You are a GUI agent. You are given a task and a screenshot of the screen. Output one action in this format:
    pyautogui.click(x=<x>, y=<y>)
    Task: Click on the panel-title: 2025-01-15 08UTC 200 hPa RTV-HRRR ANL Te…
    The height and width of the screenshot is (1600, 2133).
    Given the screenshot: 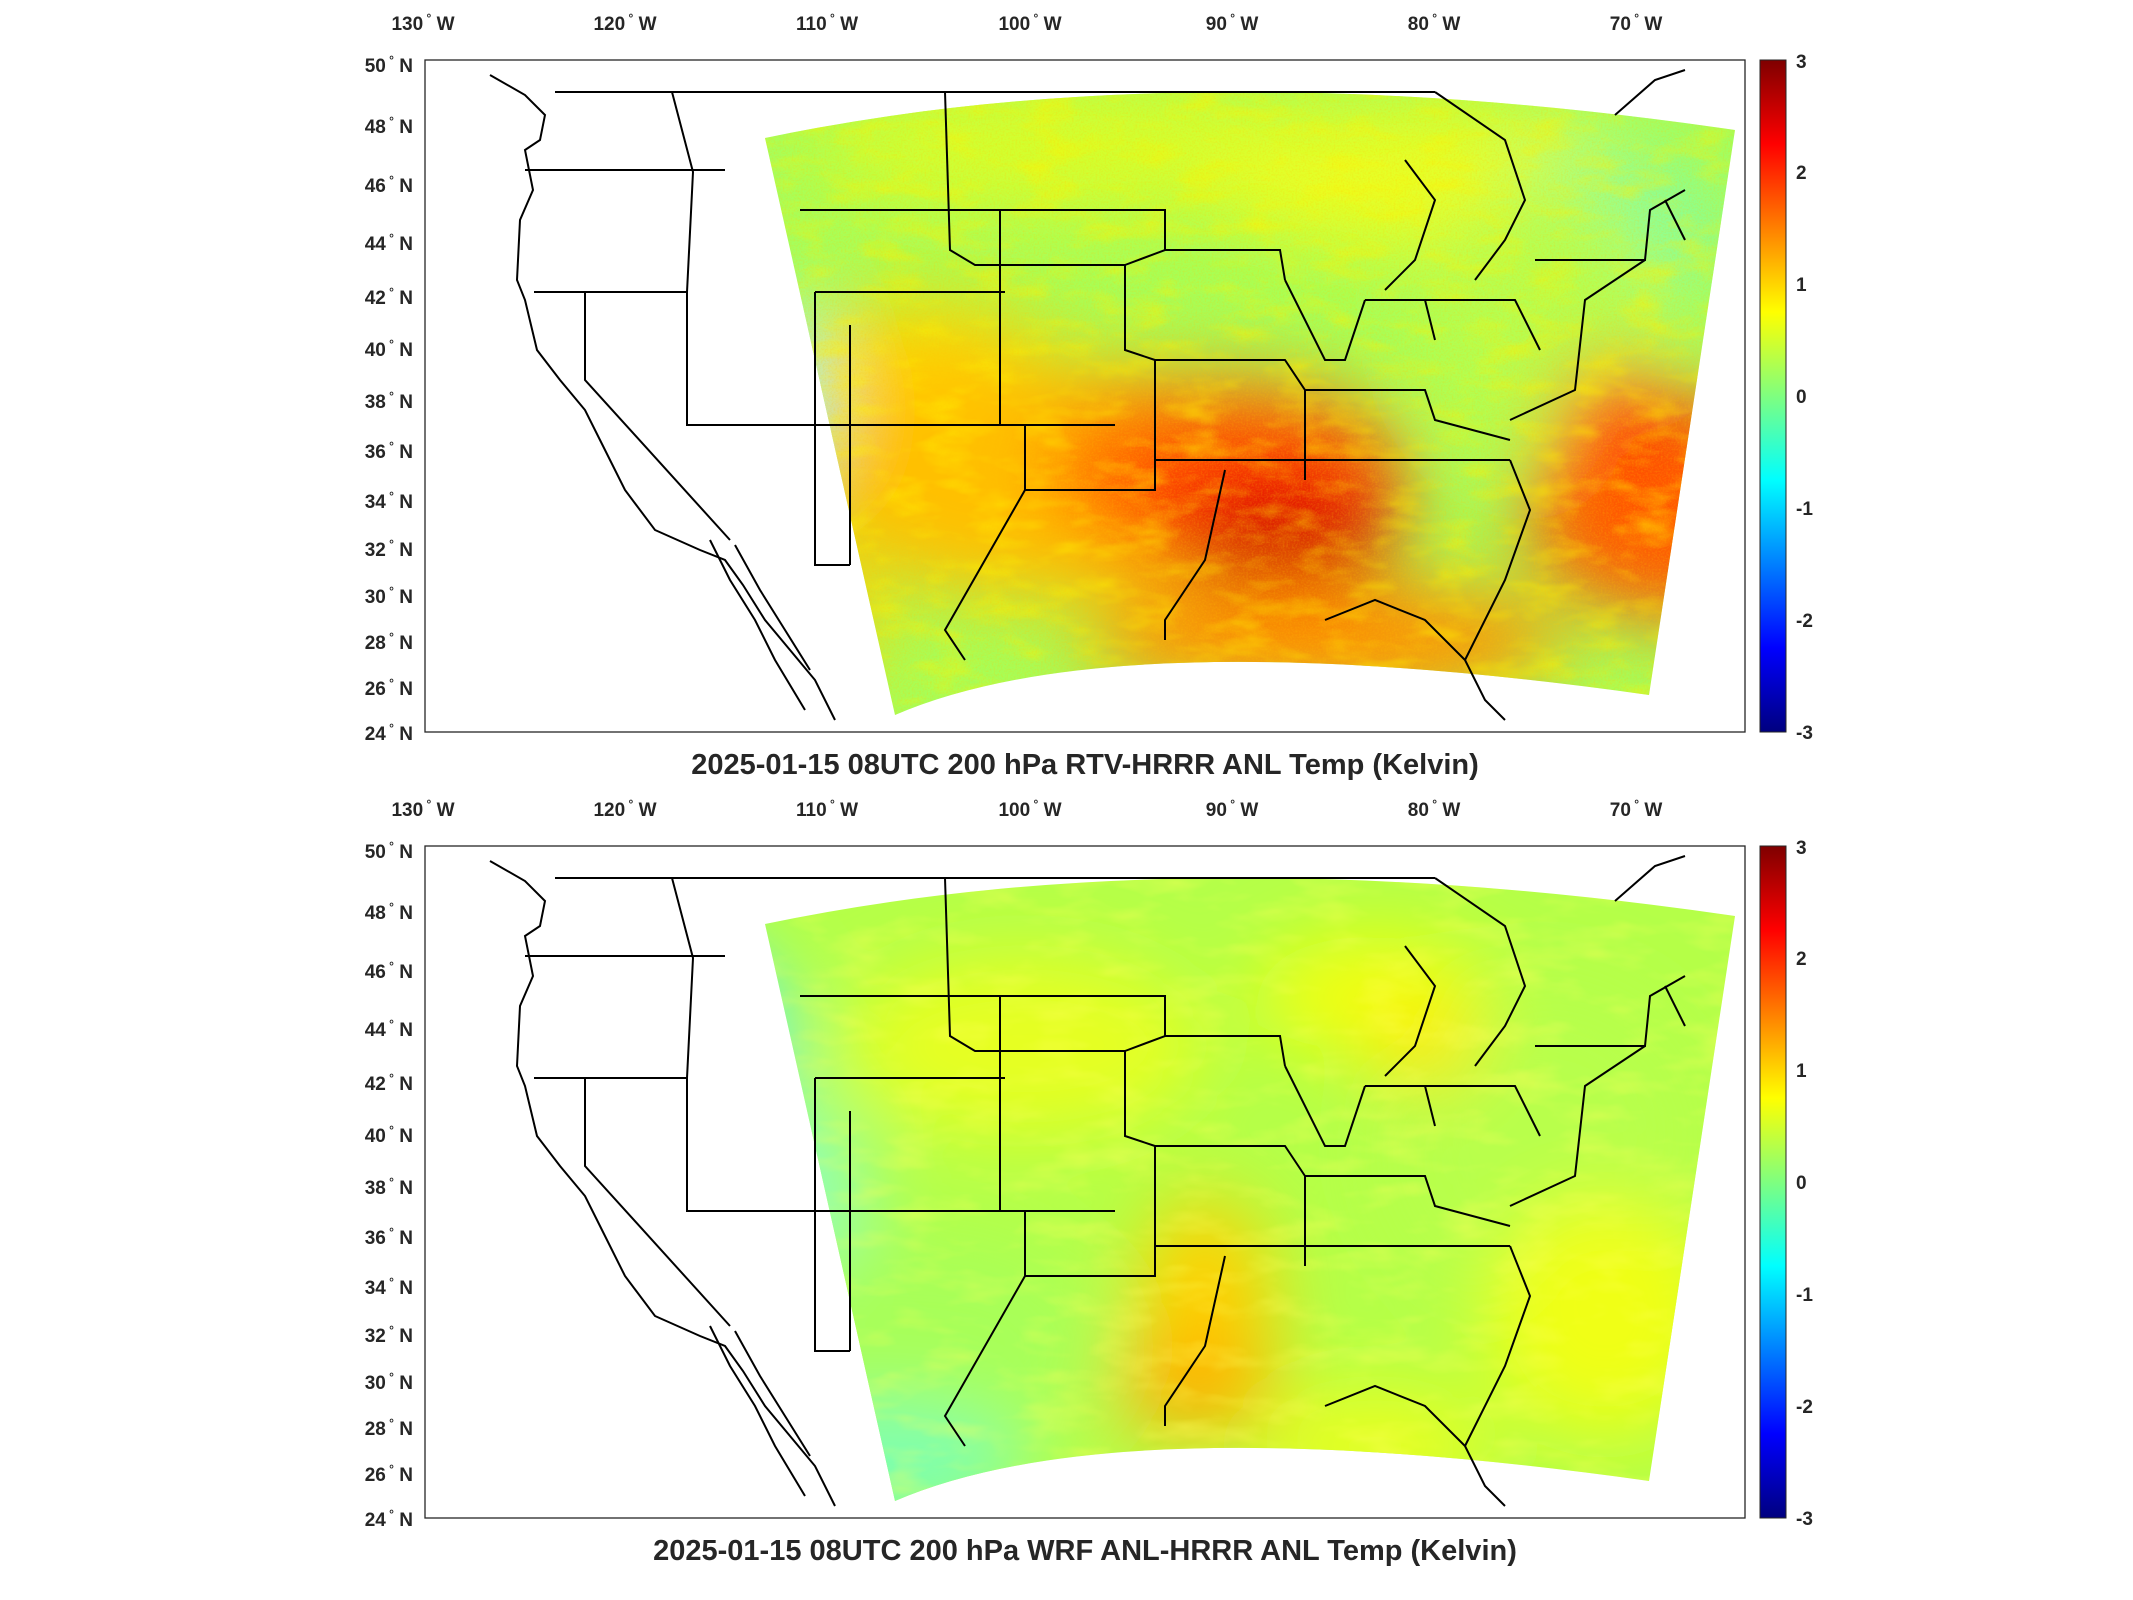 What is the action you would take?
    pyautogui.click(x=1085, y=765)
    